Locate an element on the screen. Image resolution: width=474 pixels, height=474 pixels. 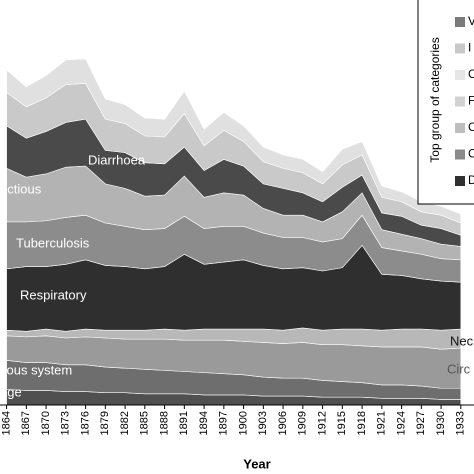
x-tick-label: 1882 is located at coordinates (125, 423).